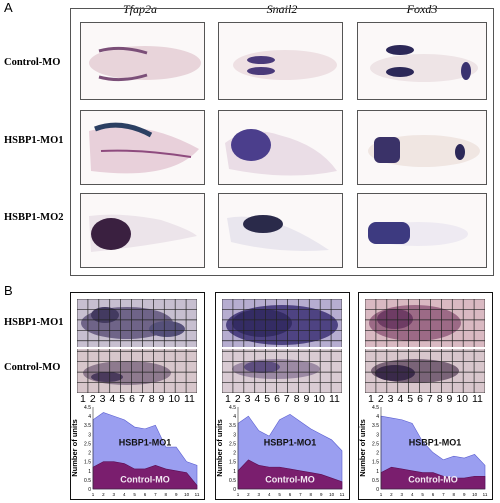 The image size is (500, 503). What do you see at coordinates (280, 230) in the screenshot?
I see `embryo-photo-mo2-snail2` at bounding box center [280, 230].